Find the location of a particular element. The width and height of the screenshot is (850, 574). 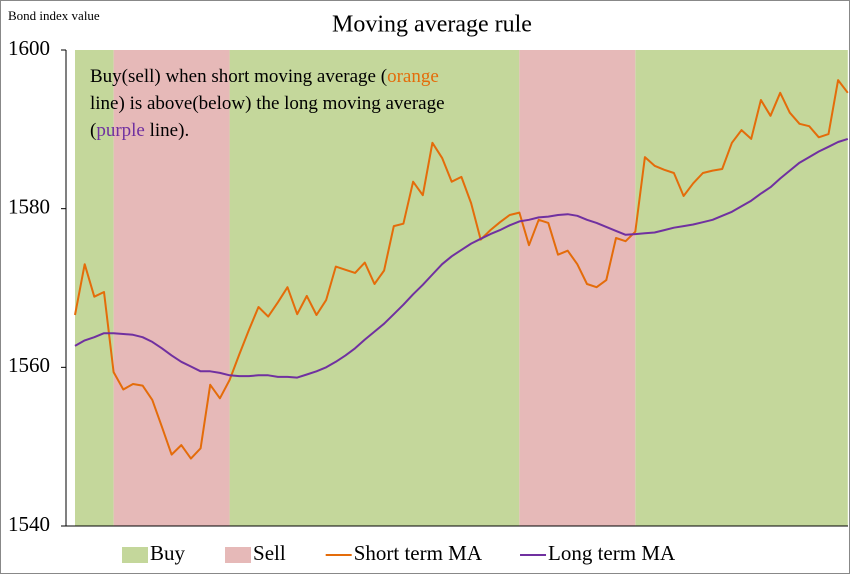

annotation: (purple line). is located at coordinates (139, 130).